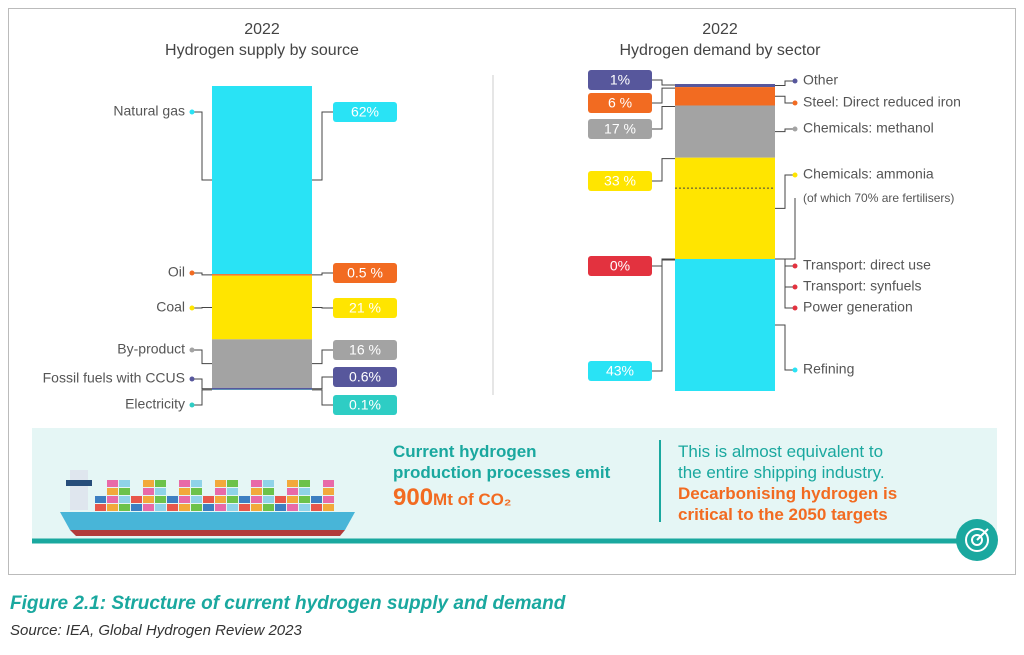 The height and width of the screenshot is (655, 1024). I want to click on value-label: 21 %, so click(365, 308).